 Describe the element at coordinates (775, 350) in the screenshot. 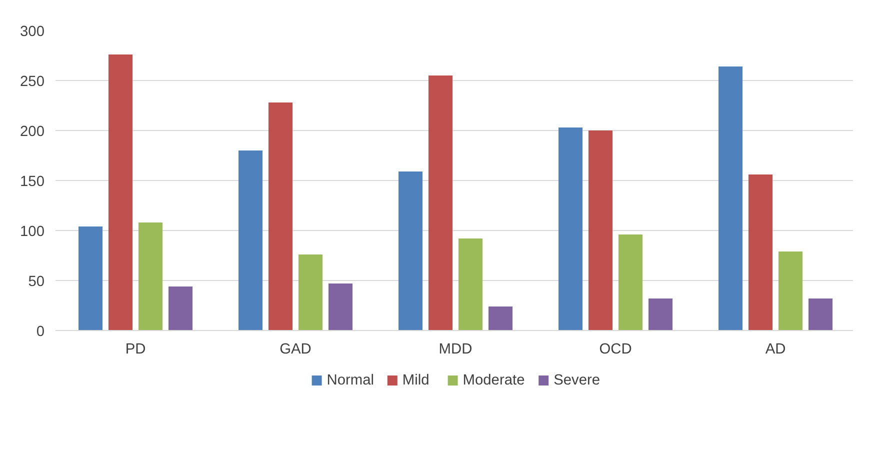

I see `x-tick-label: AD` at that location.